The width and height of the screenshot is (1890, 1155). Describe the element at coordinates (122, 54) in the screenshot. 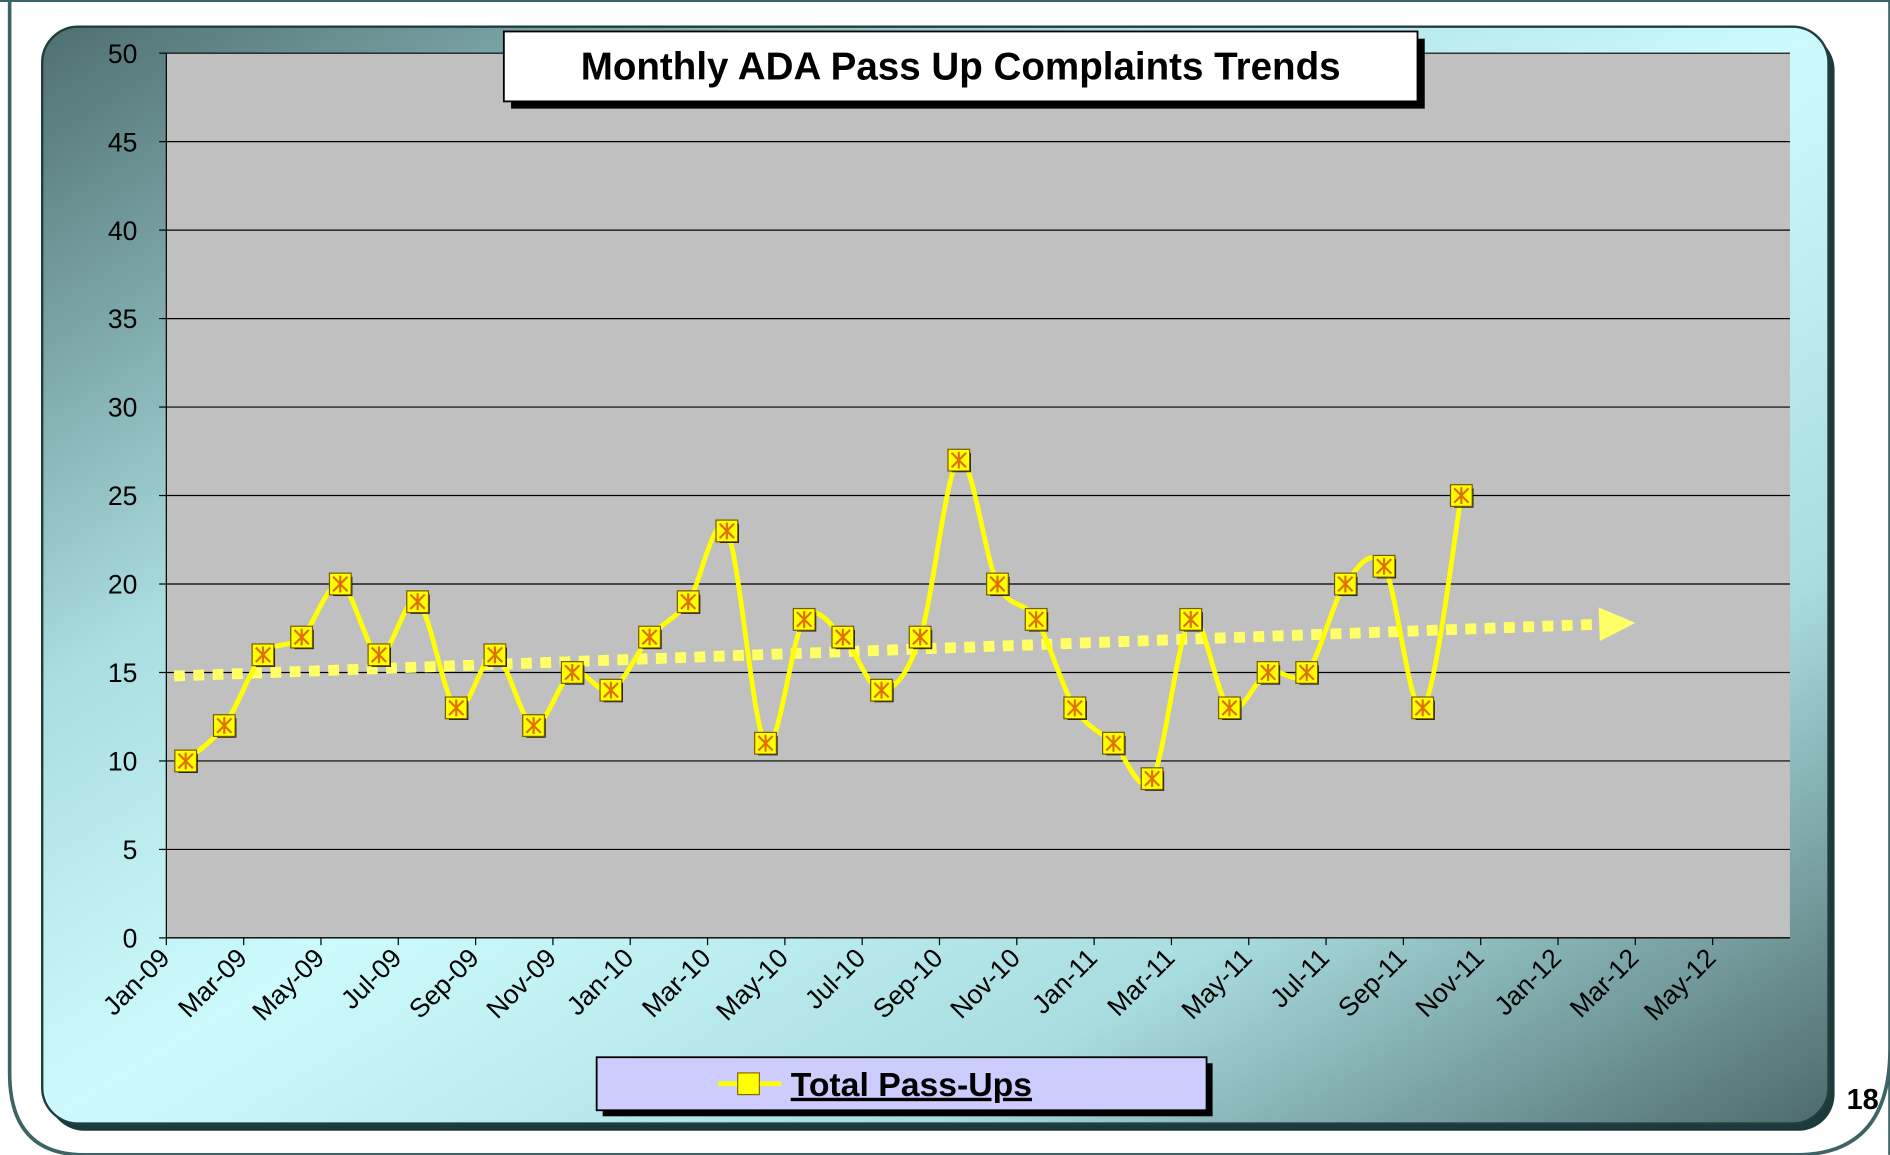

I see `y-tick-label: 50` at that location.